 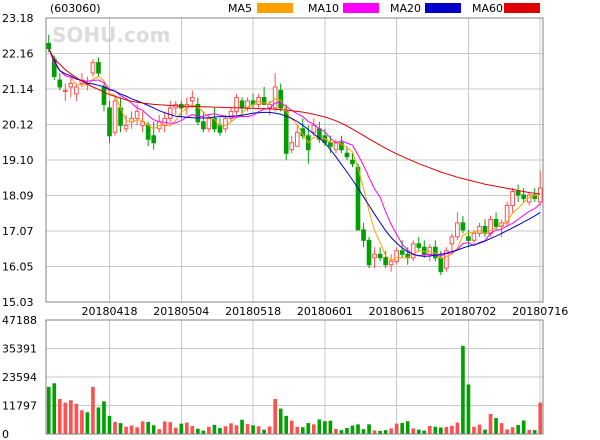 What do you see at coordinates (253, 311) in the screenshot?
I see `date-tick-label: 20180518` at bounding box center [253, 311].